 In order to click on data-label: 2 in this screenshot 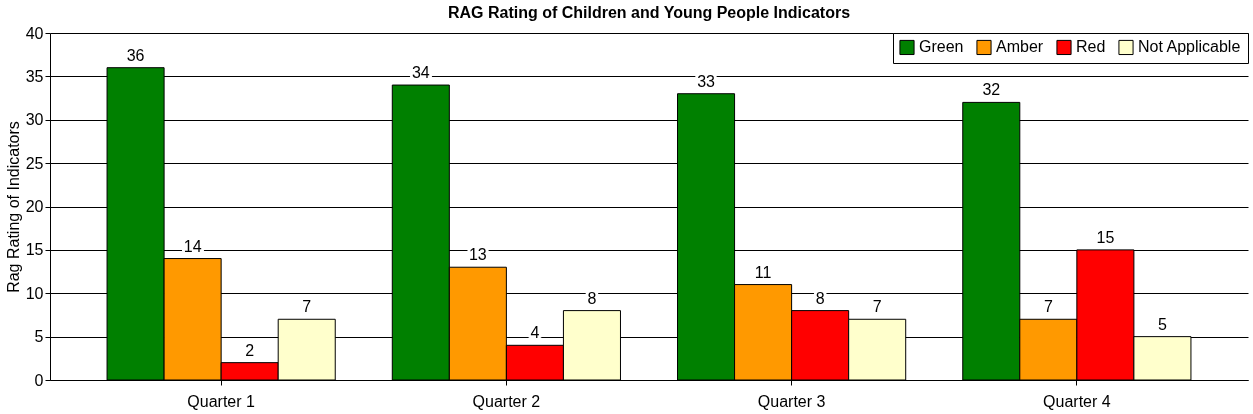, I will do `click(250, 350)`.